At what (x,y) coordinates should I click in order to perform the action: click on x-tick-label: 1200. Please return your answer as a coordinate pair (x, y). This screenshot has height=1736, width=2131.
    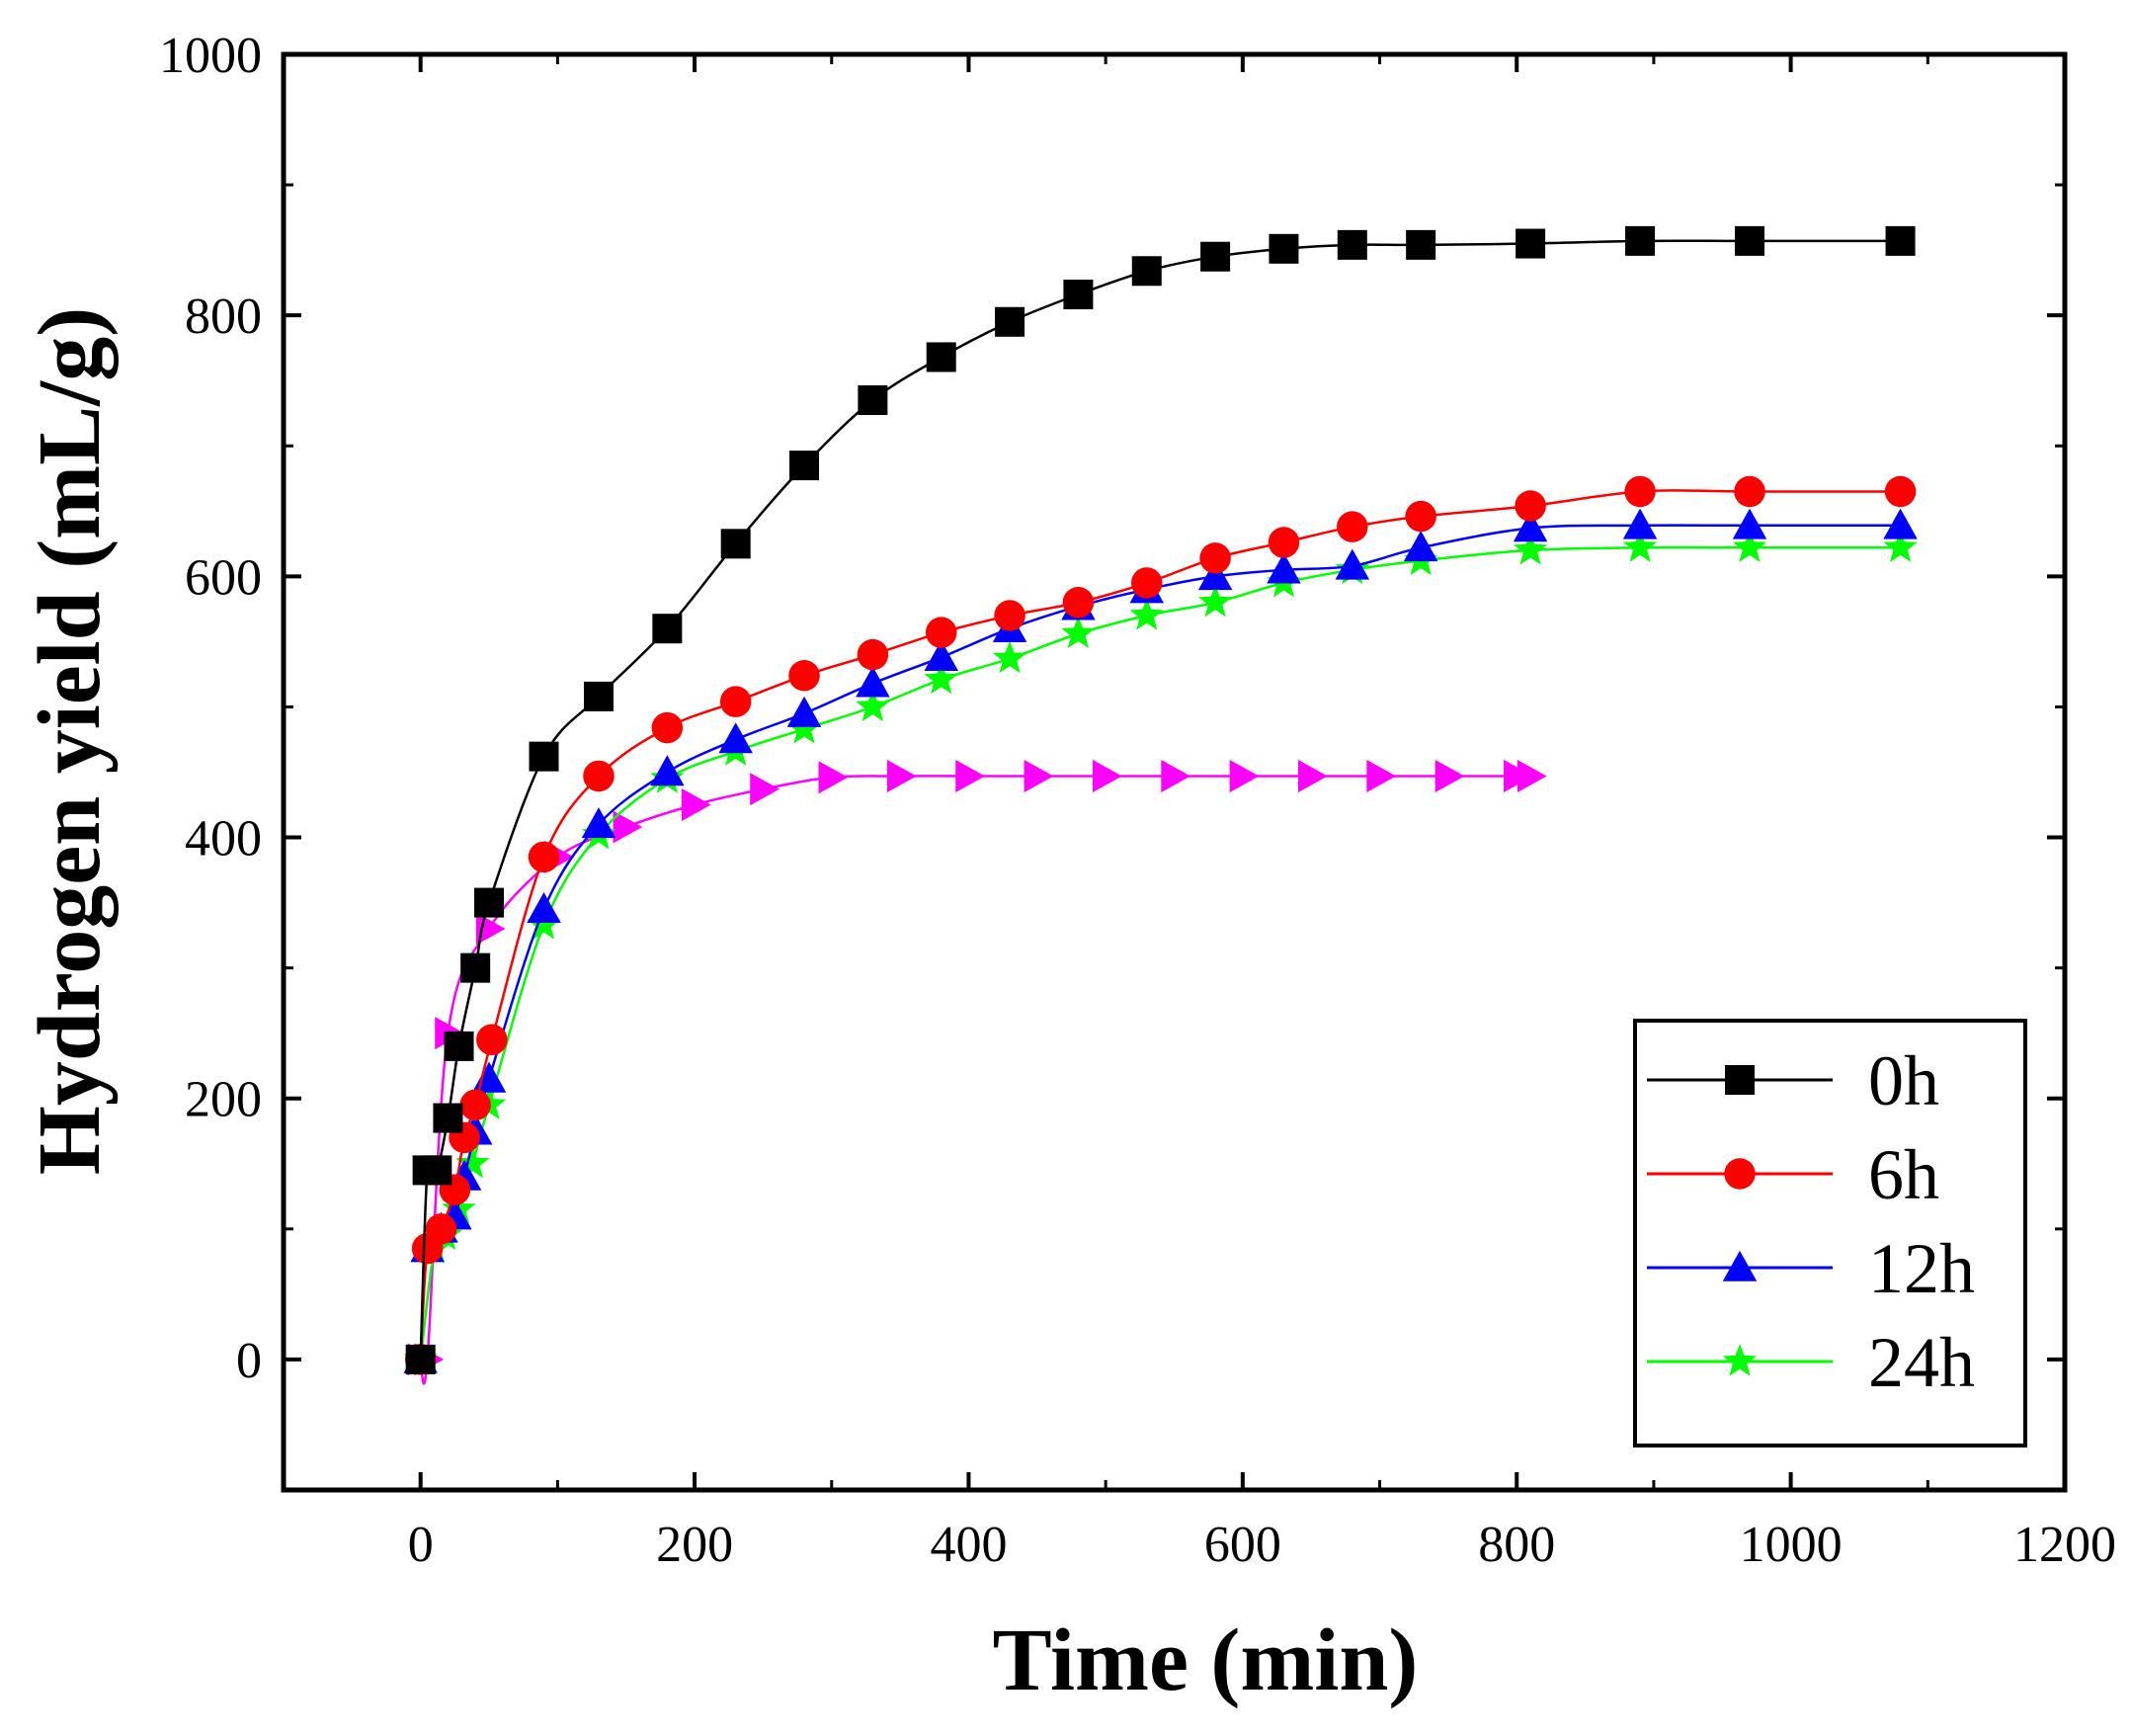
    Looking at the image, I should click on (2064, 1545).